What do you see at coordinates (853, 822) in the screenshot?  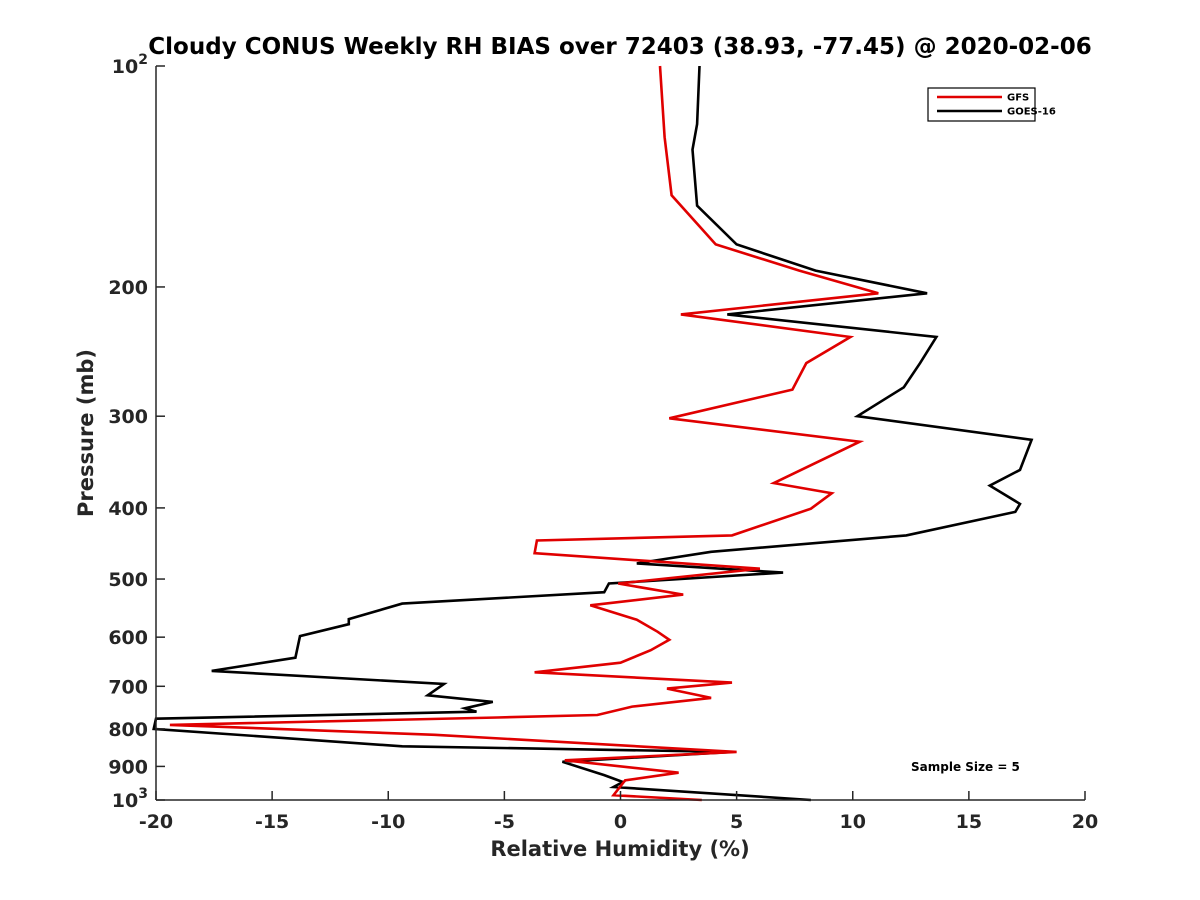 I see `x-tick-label: 10` at bounding box center [853, 822].